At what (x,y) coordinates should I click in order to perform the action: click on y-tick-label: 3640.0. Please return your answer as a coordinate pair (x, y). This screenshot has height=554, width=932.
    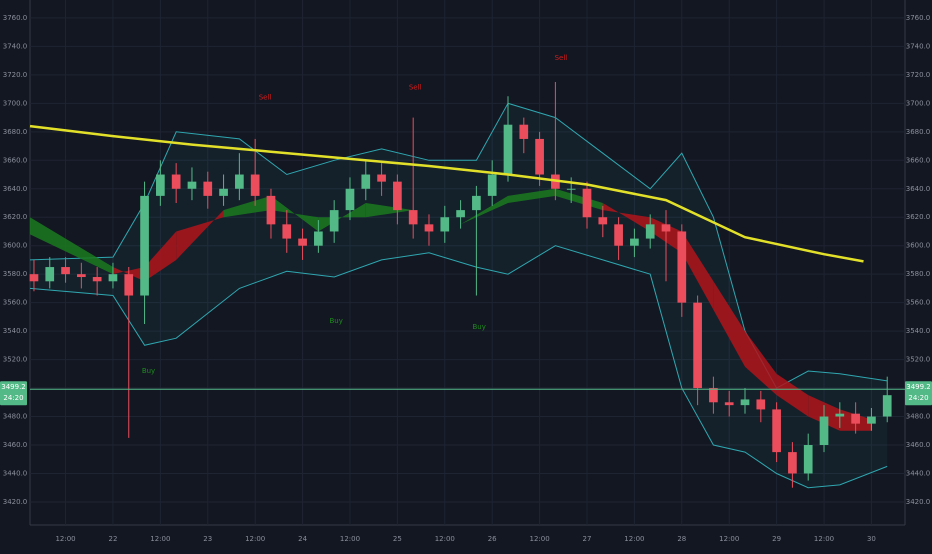
    Looking at the image, I should click on (15, 189).